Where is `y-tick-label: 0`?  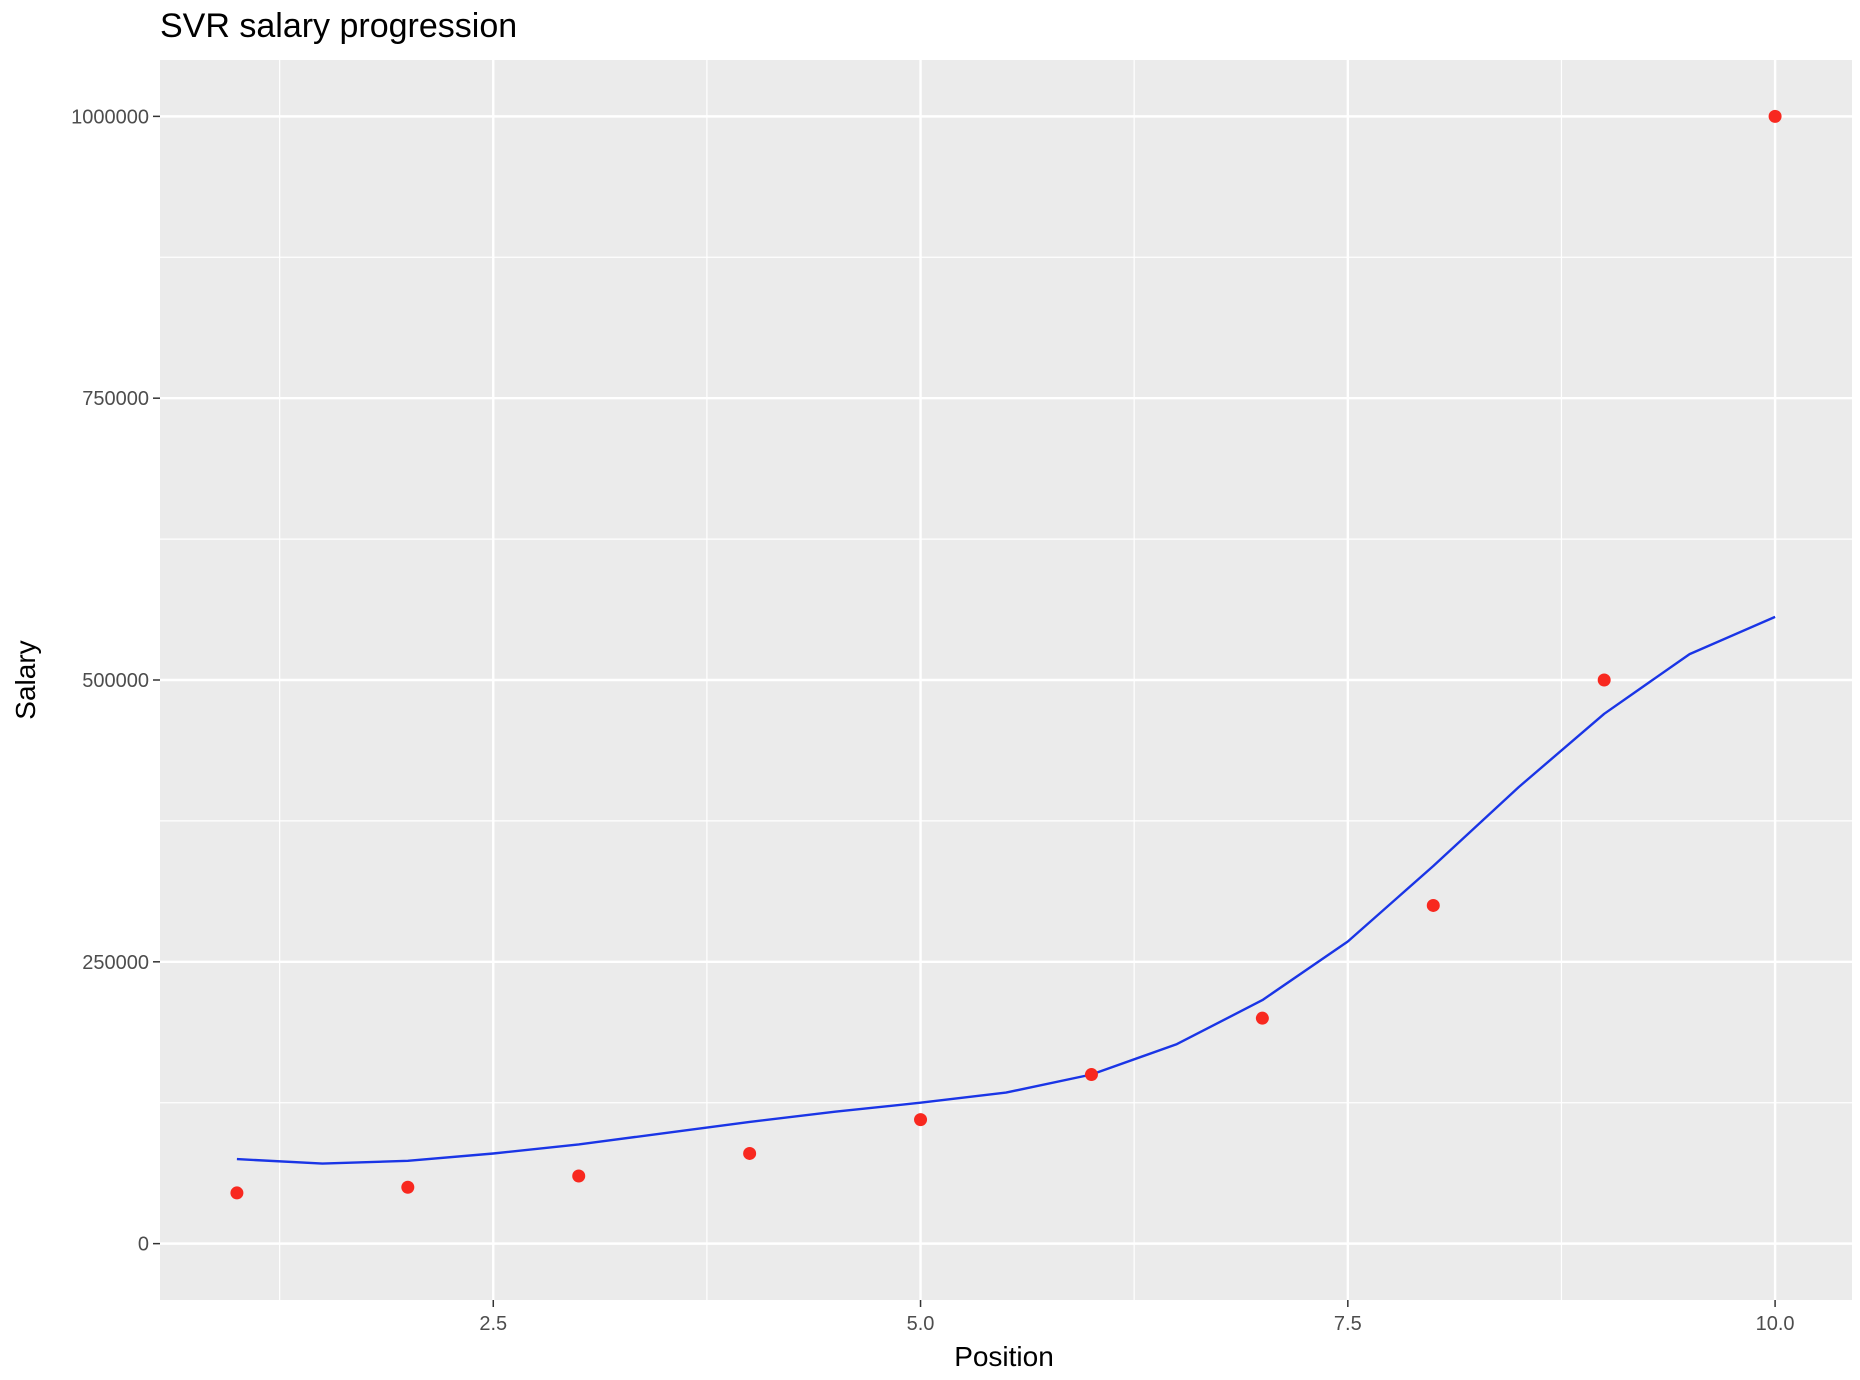
y-tick-label: 0 is located at coordinates (143, 1245).